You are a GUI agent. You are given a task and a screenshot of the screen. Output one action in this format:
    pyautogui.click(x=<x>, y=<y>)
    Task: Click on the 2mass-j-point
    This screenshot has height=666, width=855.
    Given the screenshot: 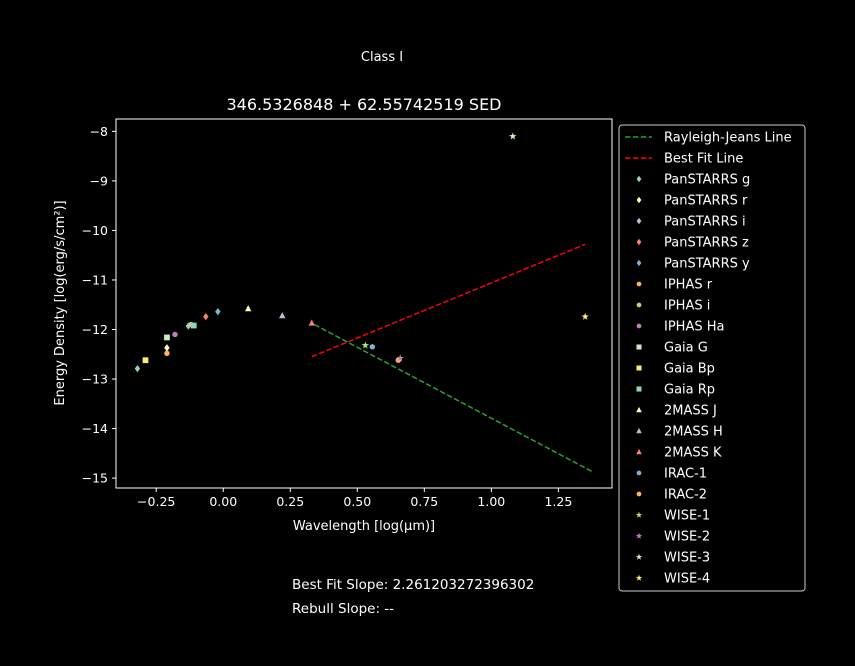 What is the action you would take?
    pyautogui.click(x=248, y=308)
    